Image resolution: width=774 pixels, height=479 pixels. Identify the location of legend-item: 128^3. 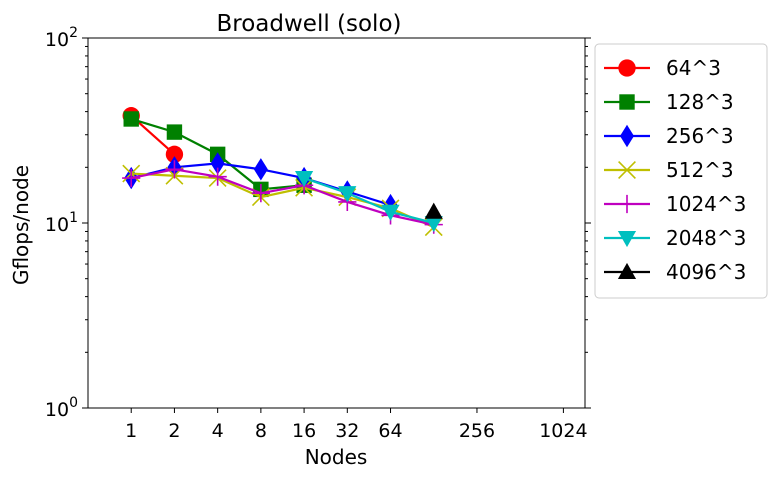
(669, 102).